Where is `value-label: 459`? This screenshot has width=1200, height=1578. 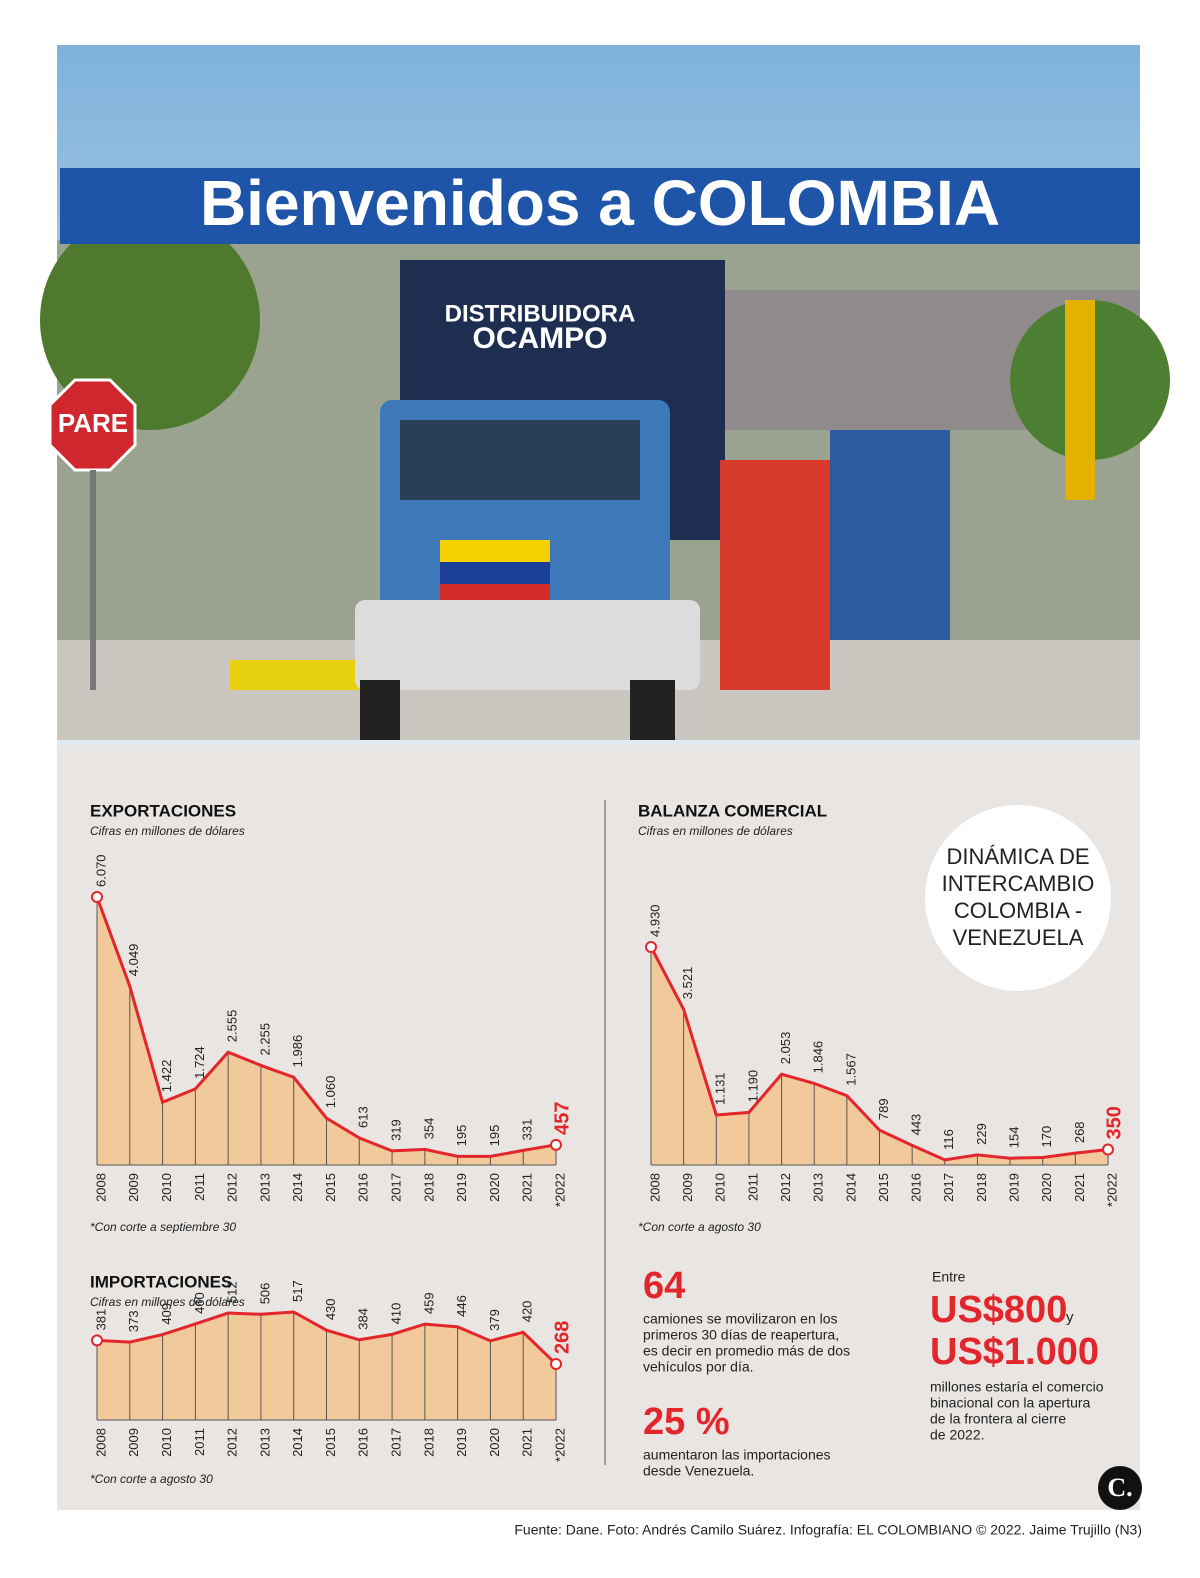 value-label: 459 is located at coordinates (428, 1303).